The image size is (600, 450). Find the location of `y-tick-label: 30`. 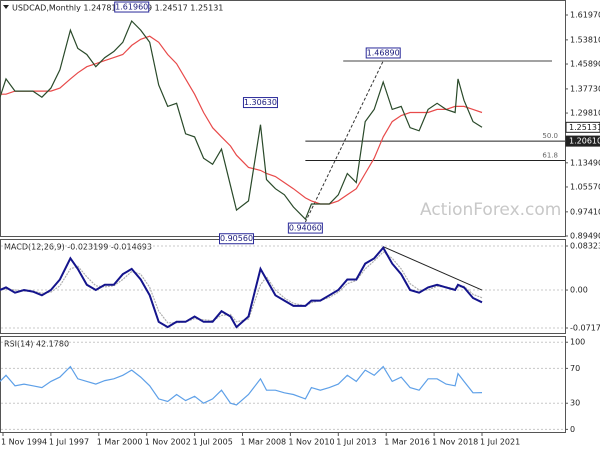

y-tick-label: 30 is located at coordinates (575, 403).